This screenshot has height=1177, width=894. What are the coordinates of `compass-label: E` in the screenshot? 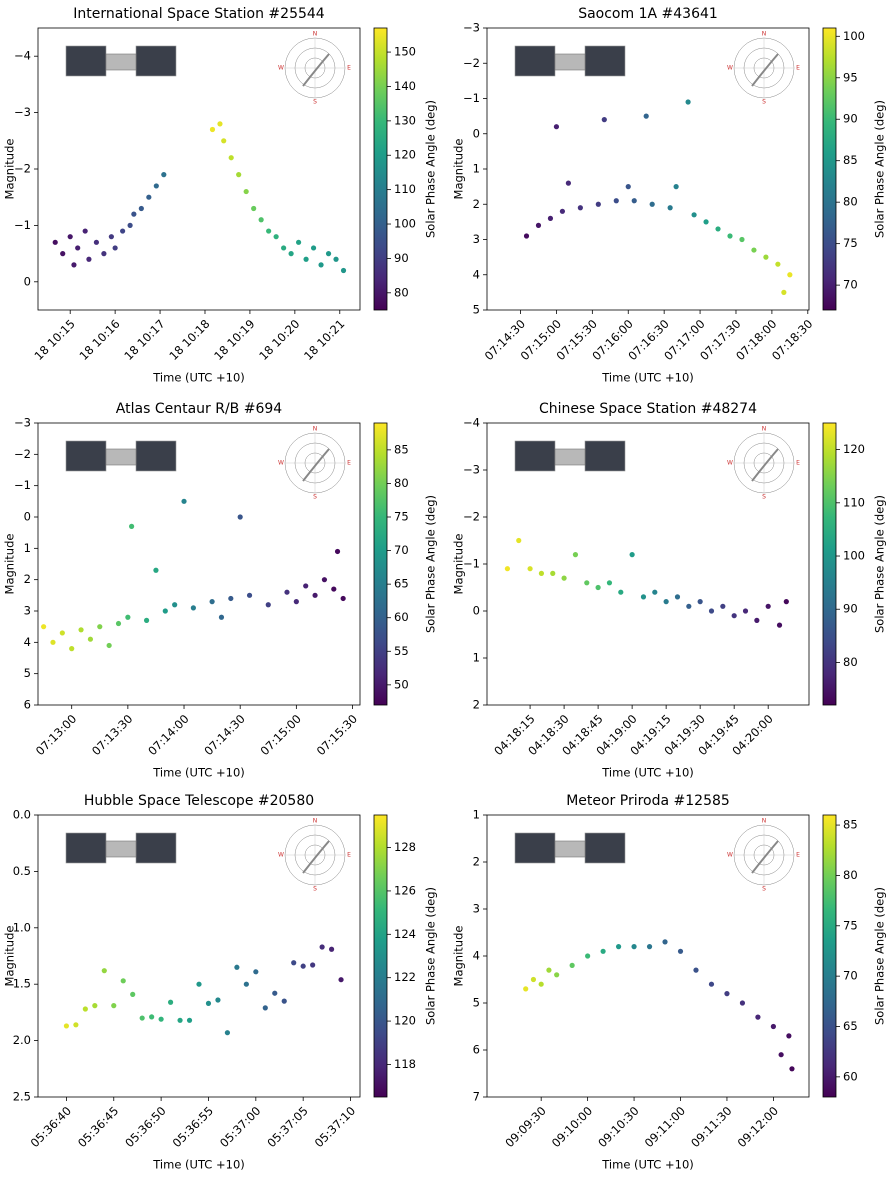 It's located at (798, 463).